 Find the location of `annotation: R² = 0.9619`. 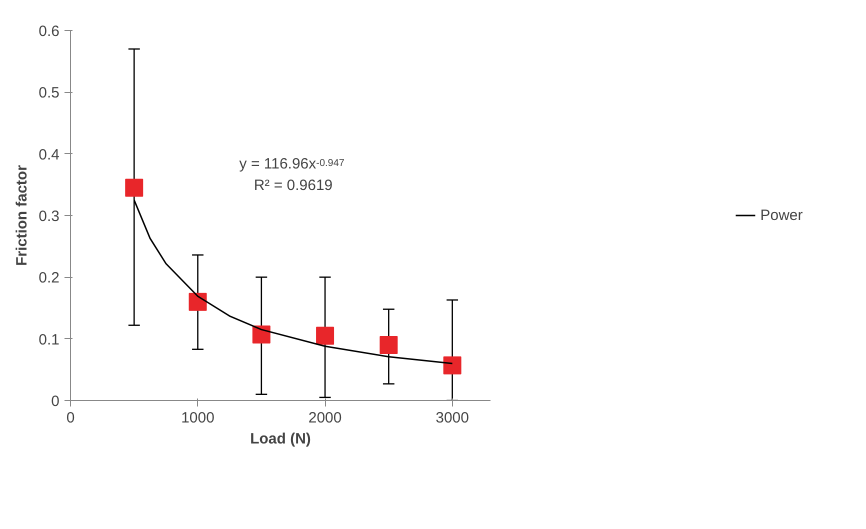

annotation: R² = 0.9619 is located at coordinates (293, 185).